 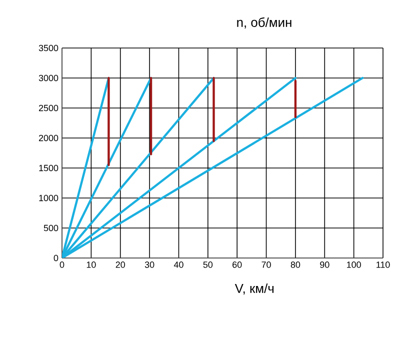 I want to click on x-tick-label: 40, so click(x=179, y=265).